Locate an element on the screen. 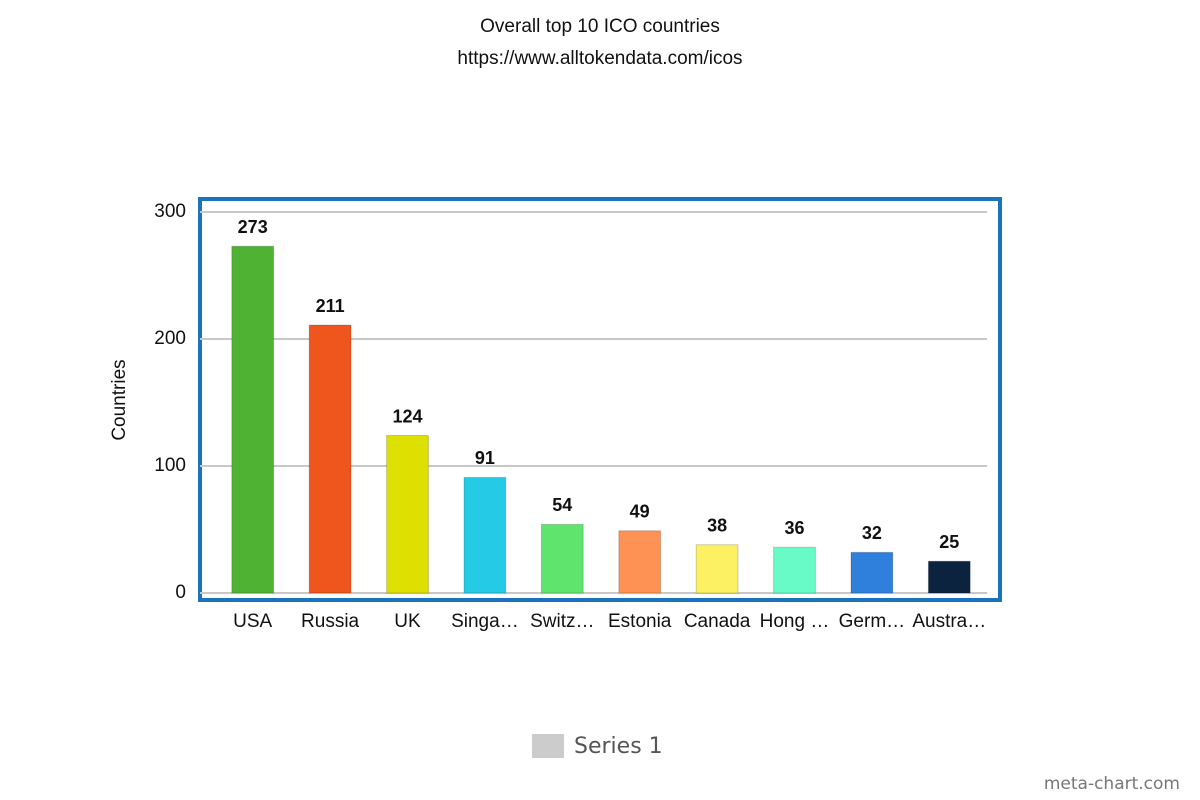 This screenshot has height=800, width=1200. value-label: 124 is located at coordinates (407, 416).